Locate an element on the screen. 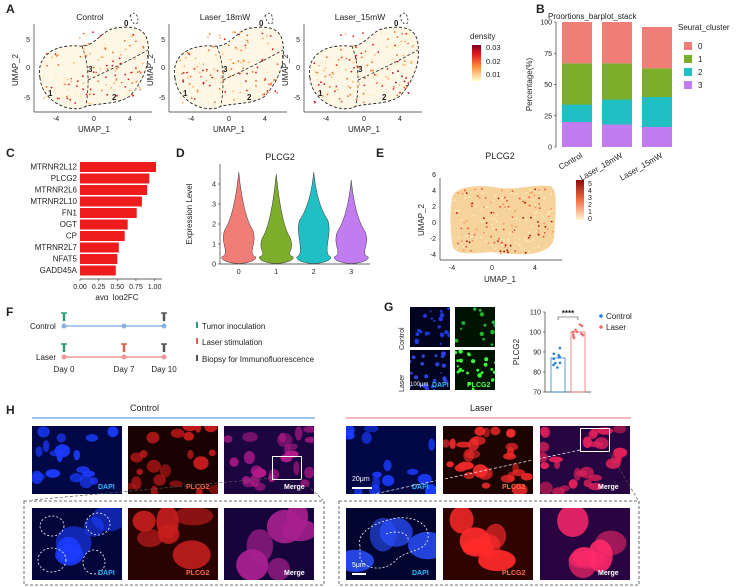 The image size is (746, 587). legend-swatch is located at coordinates (688, 46).